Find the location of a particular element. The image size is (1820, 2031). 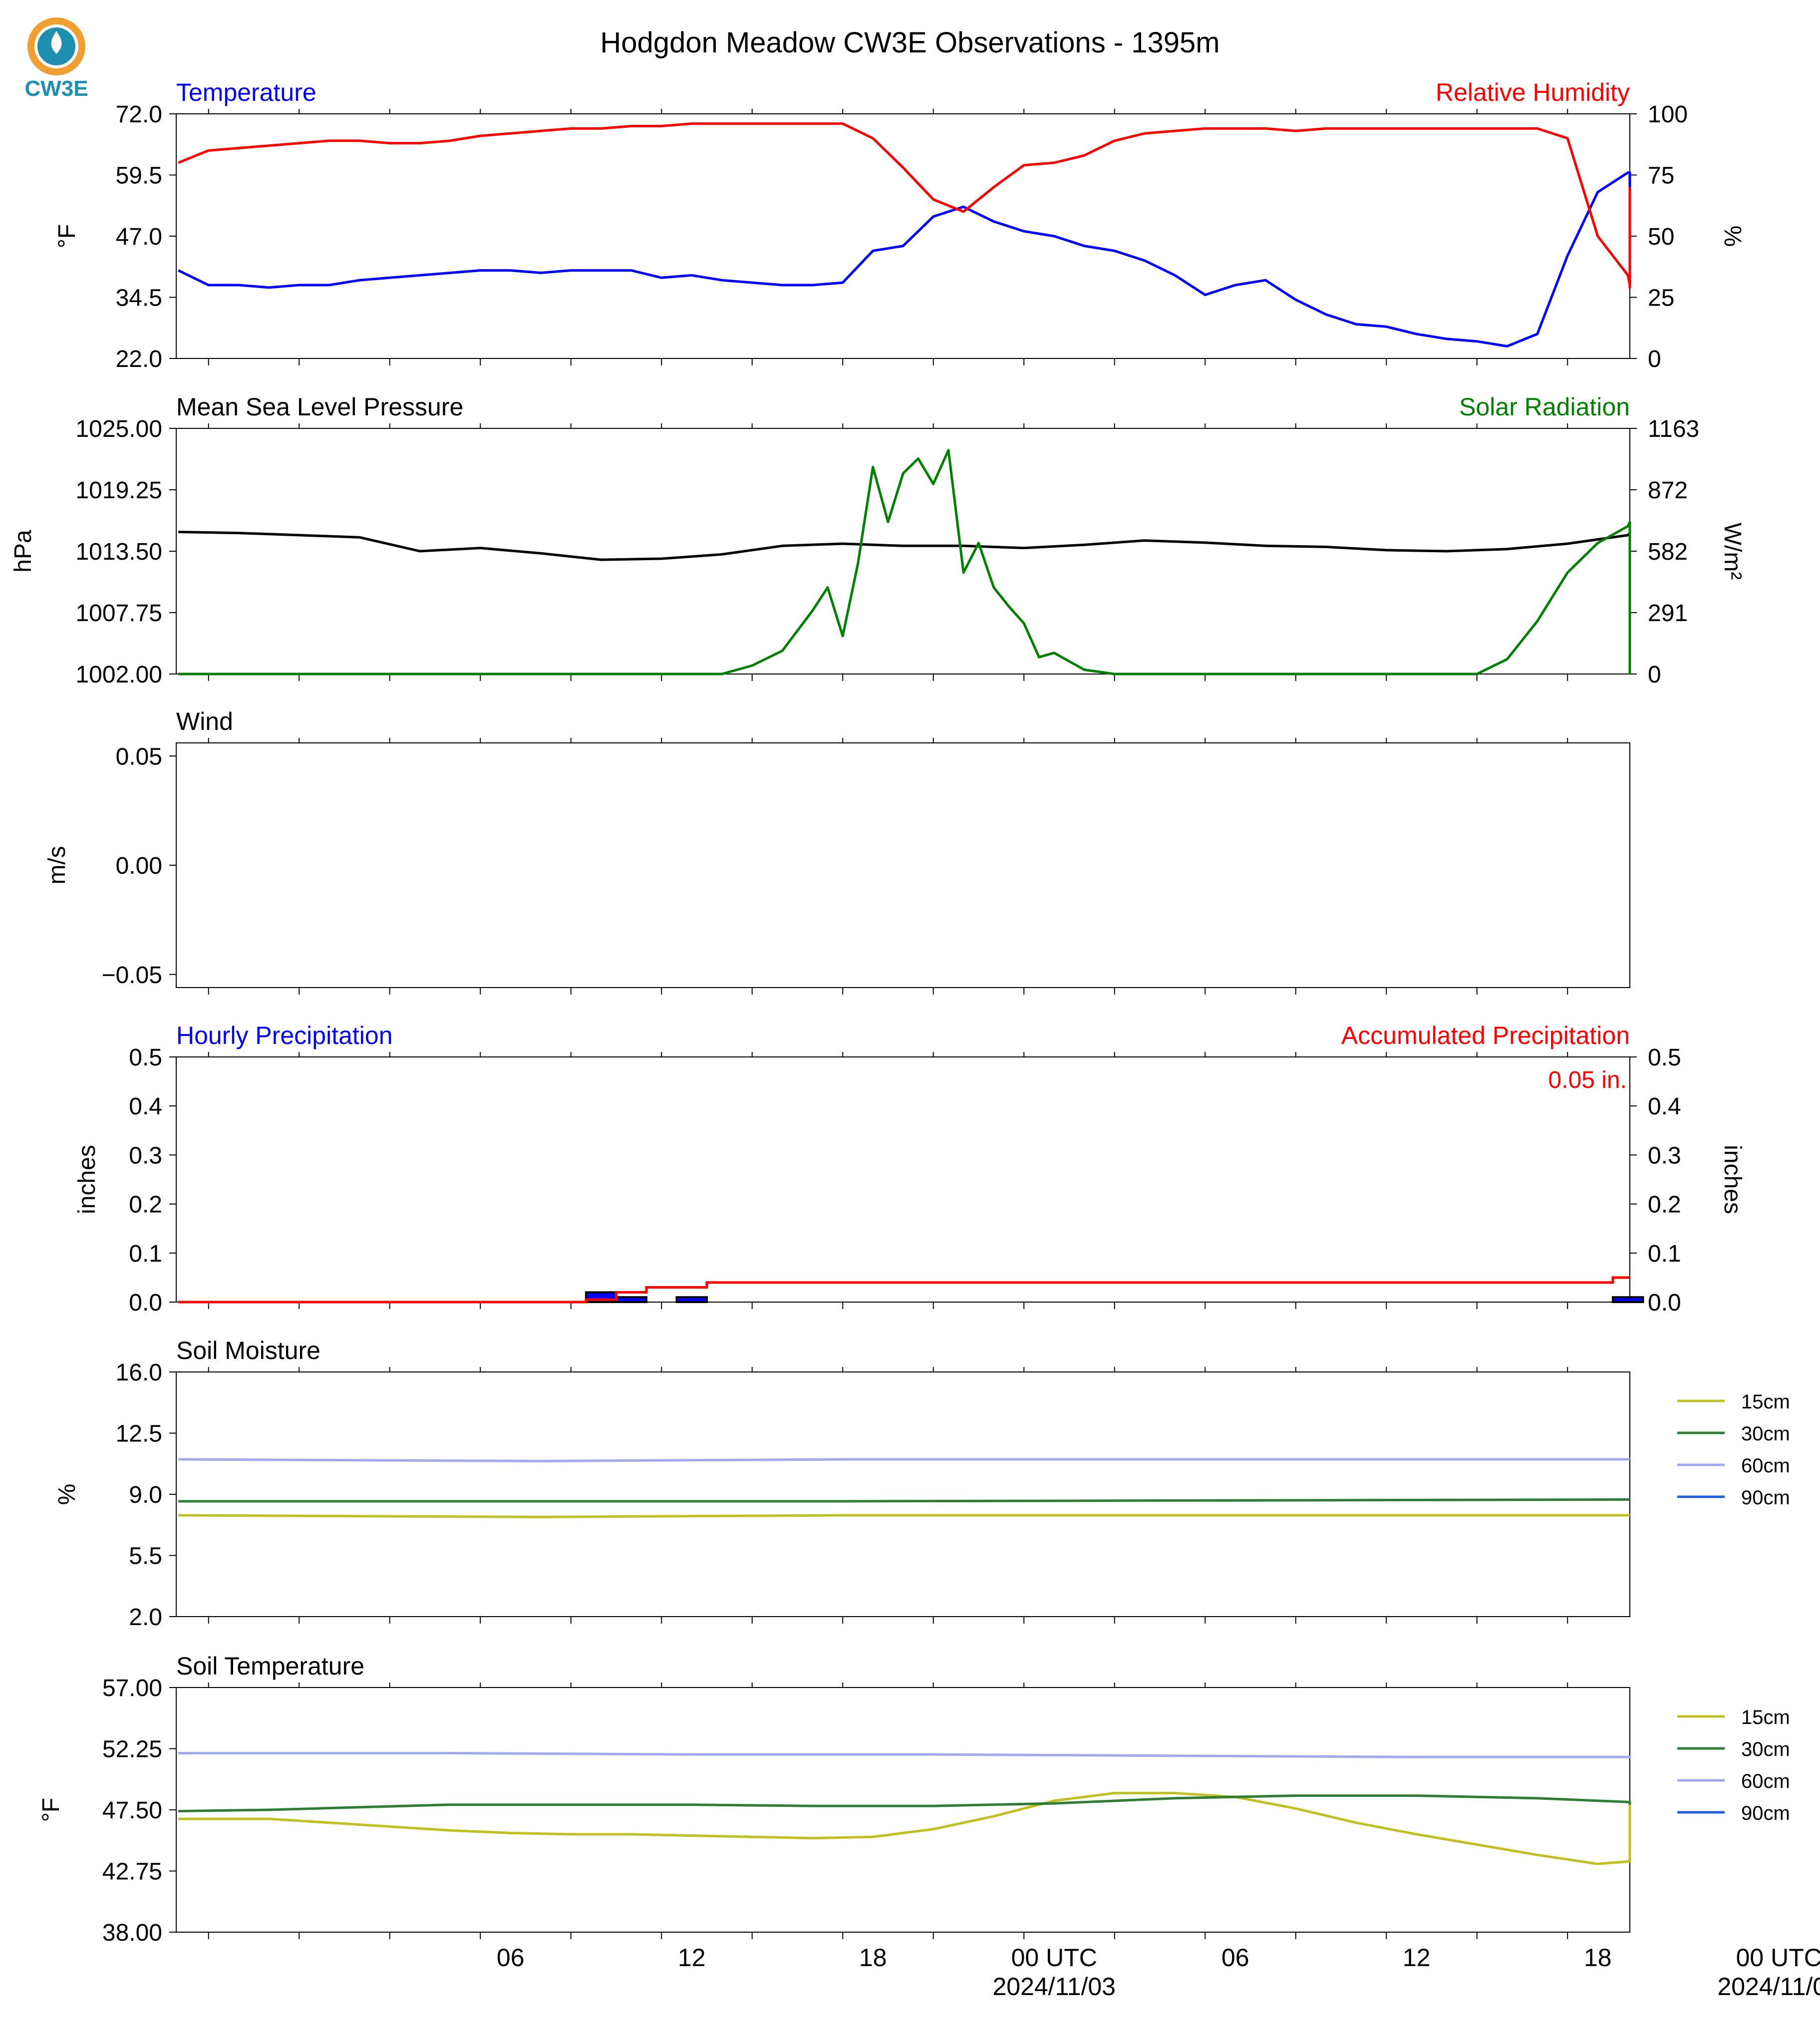

y-tick-label-left: 0.0 is located at coordinates (145, 1303).